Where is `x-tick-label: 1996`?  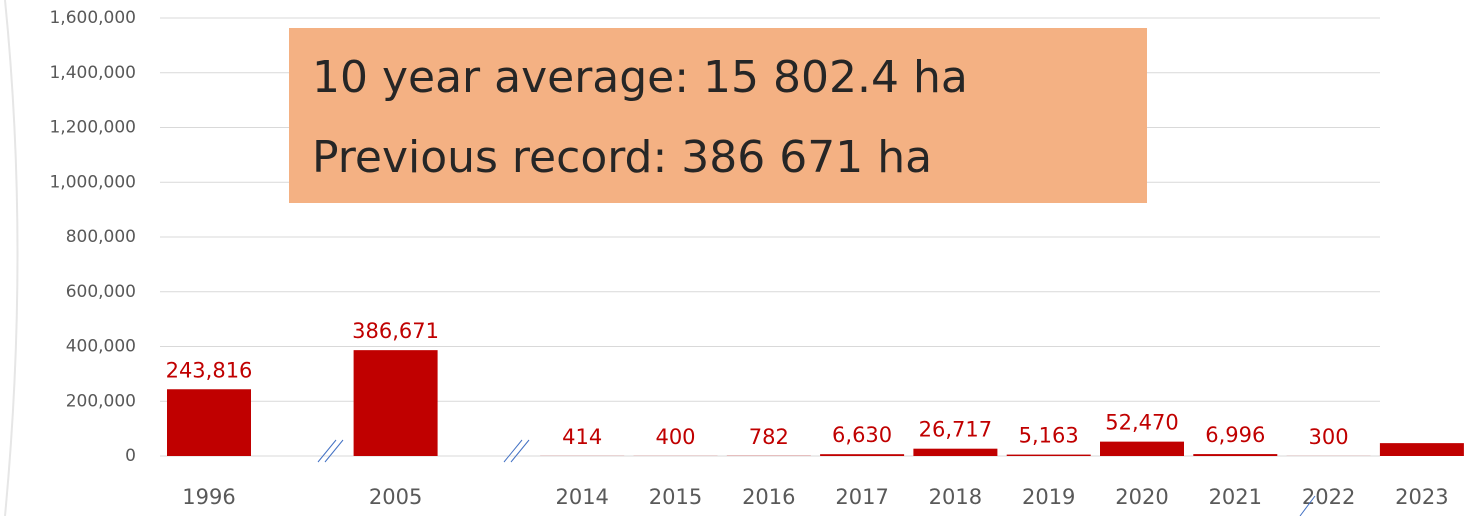
x-tick-label: 1996 is located at coordinates (208, 497).